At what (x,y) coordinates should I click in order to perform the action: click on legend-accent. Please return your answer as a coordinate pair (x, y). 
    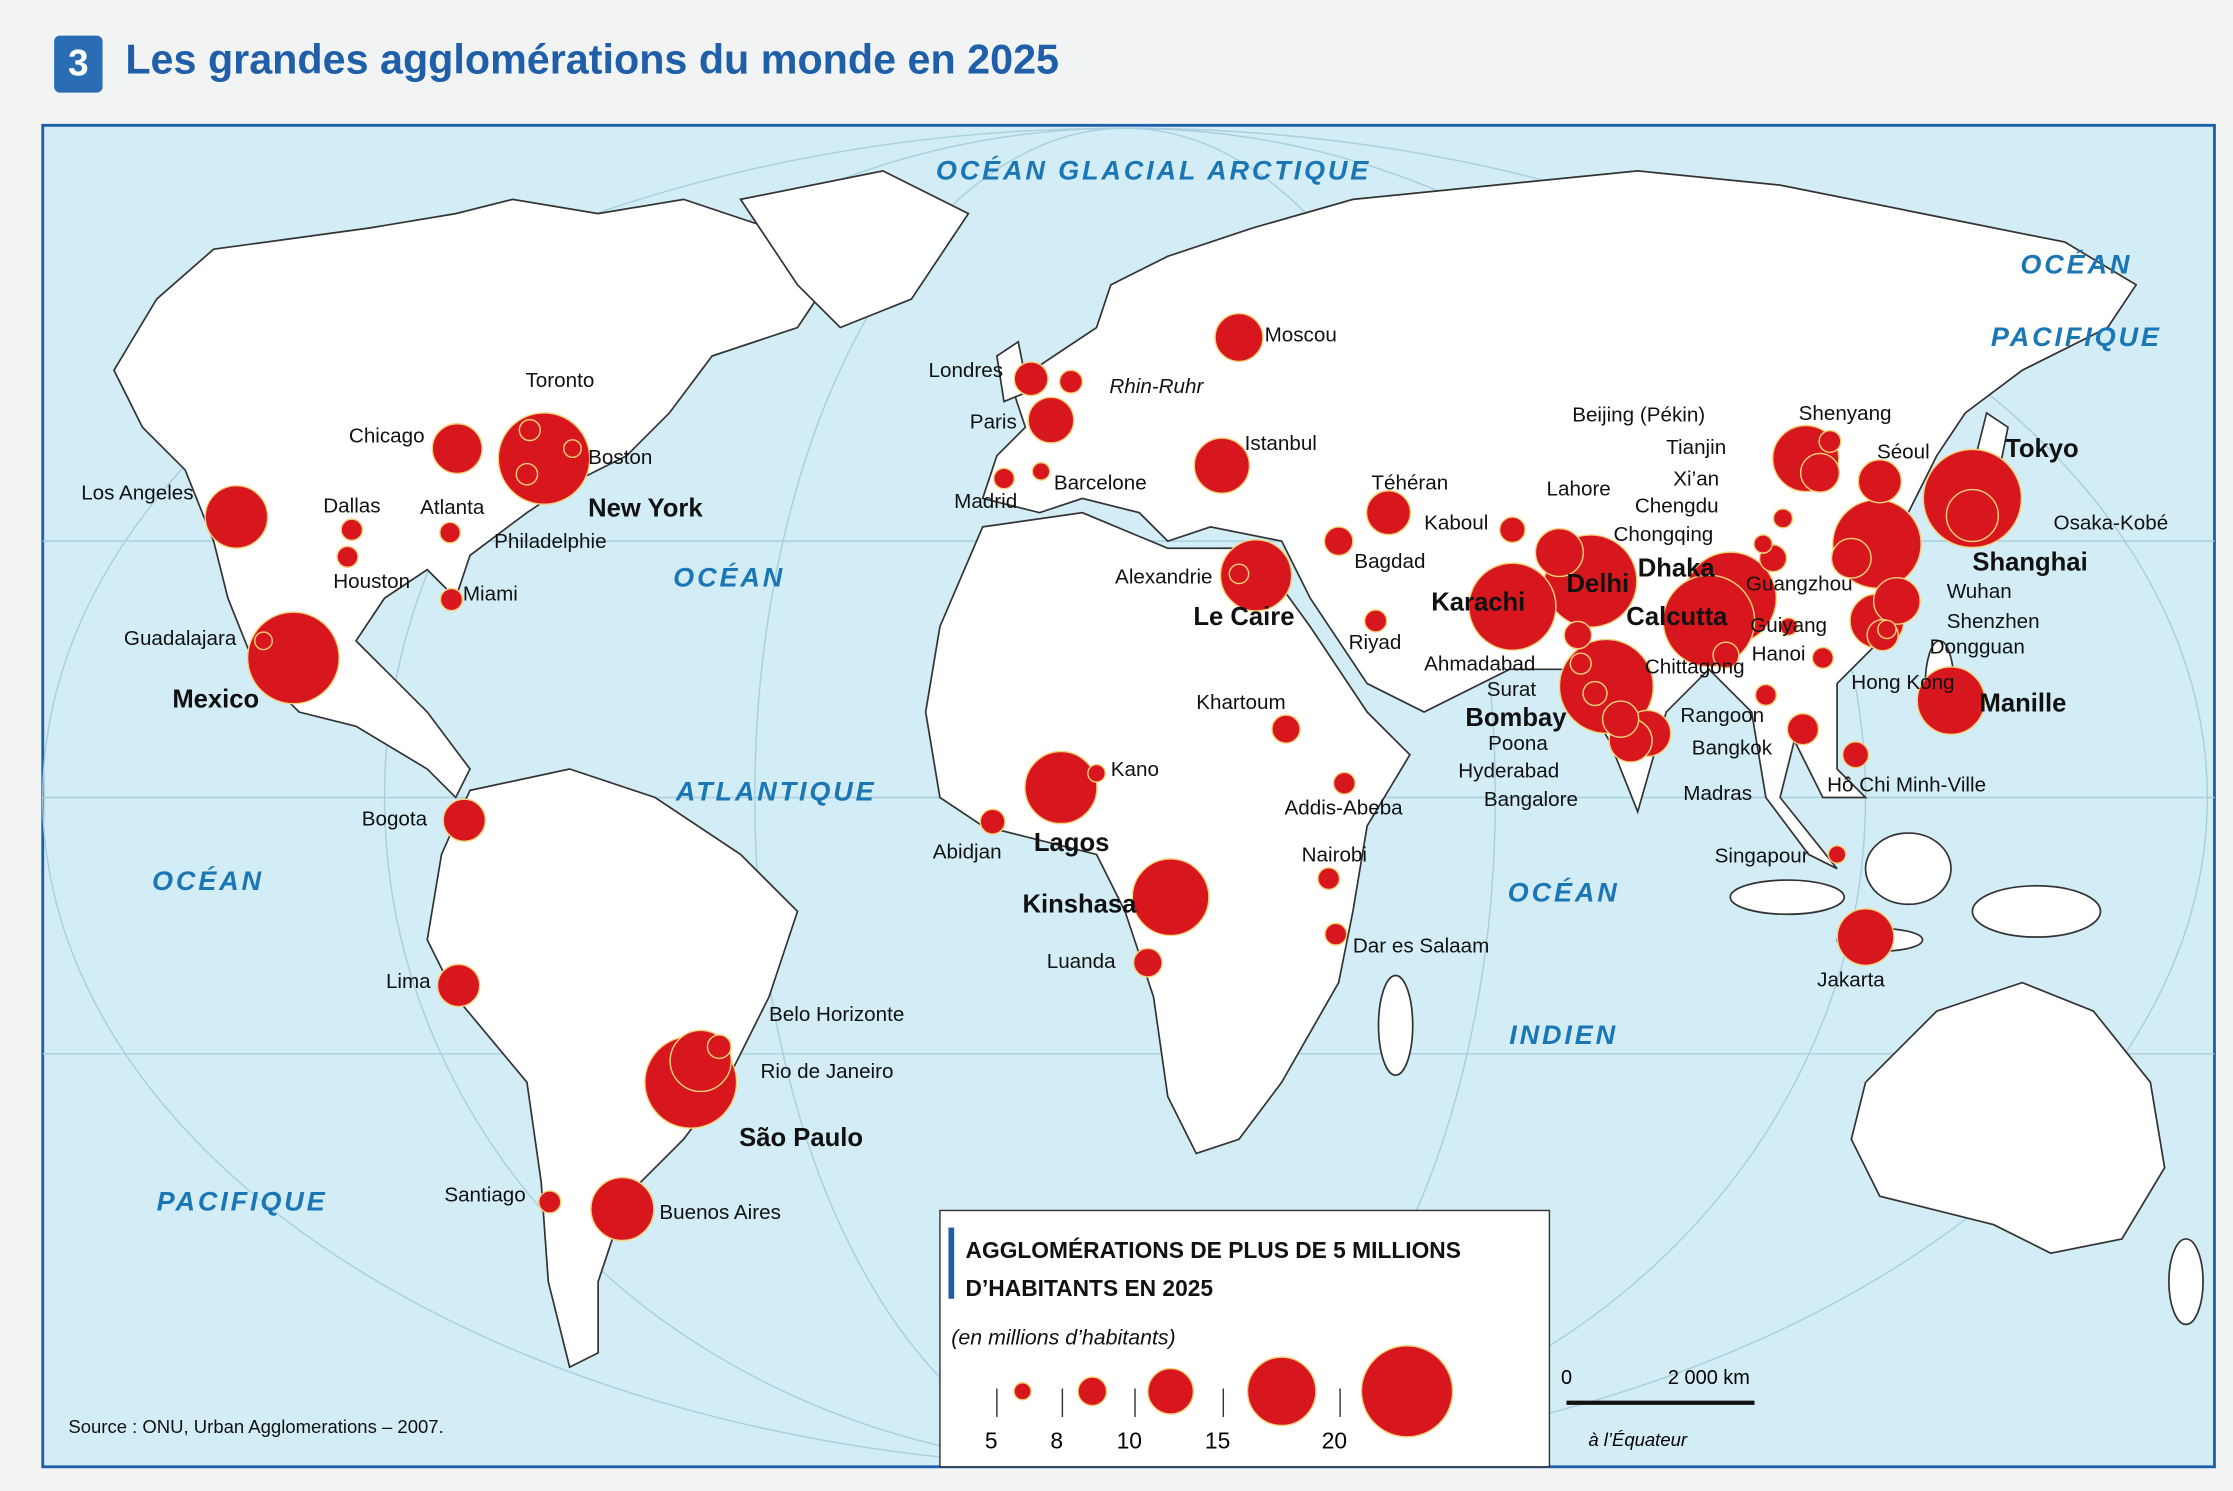
    Looking at the image, I should click on (951, 1263).